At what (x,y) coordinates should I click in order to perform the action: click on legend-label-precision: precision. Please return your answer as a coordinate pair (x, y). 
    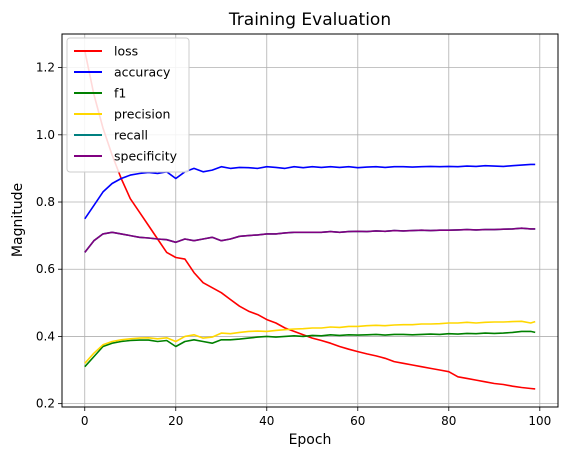
    Looking at the image, I should click on (142, 114).